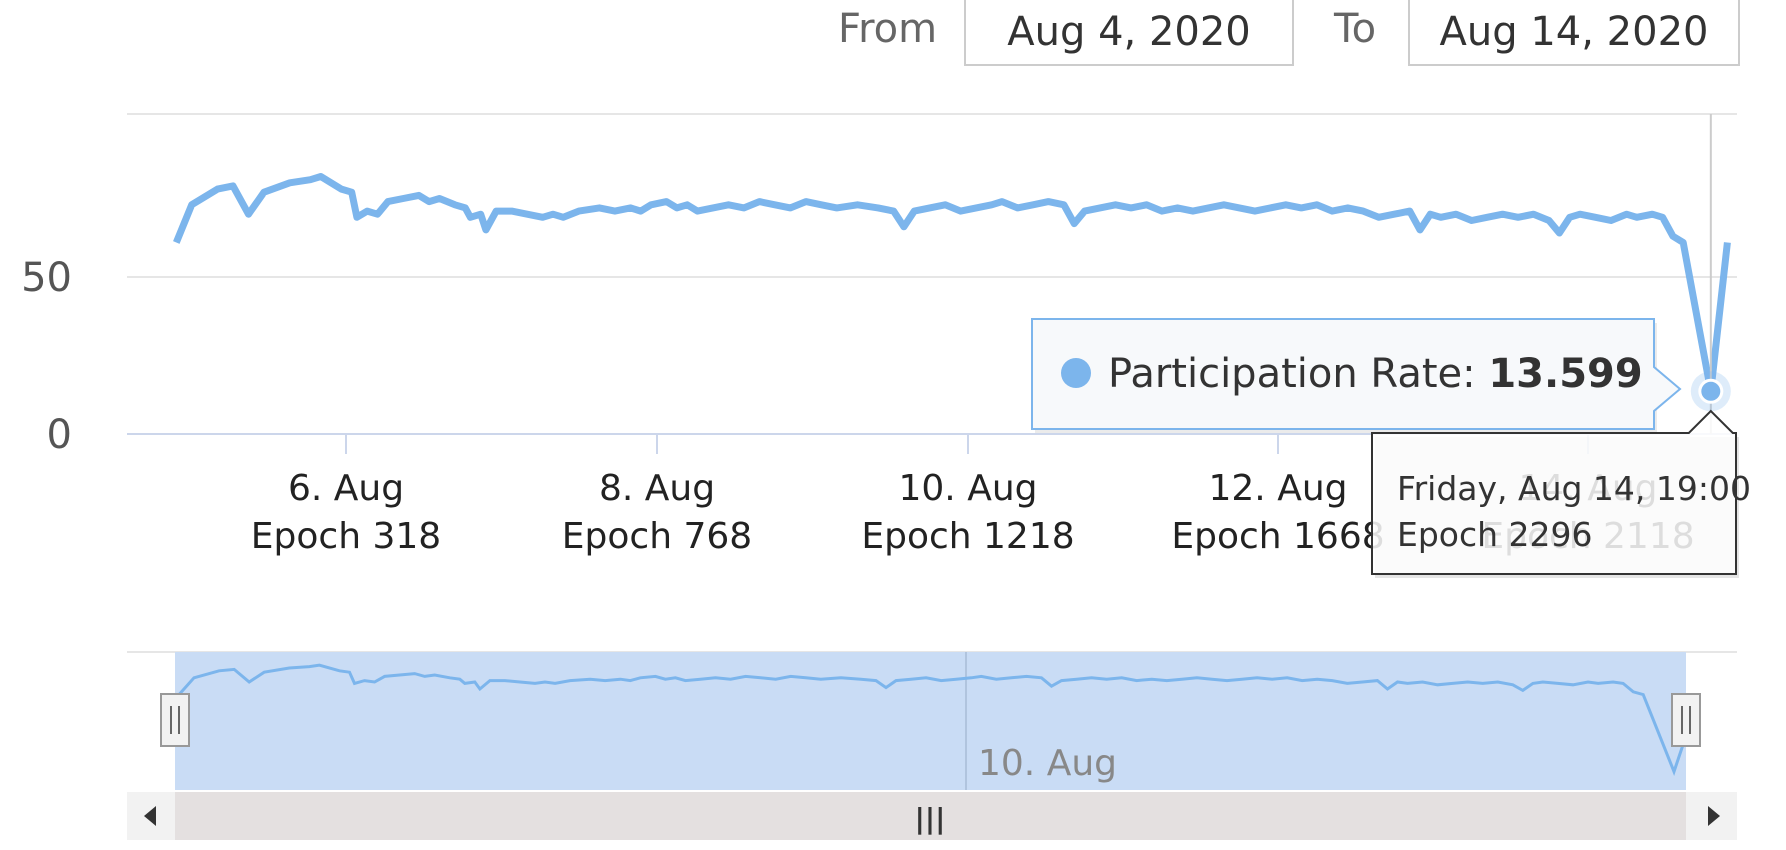 Image resolution: width=1786 pixels, height=850 pixels. I want to click on navigator-selection-mask, so click(930, 721).